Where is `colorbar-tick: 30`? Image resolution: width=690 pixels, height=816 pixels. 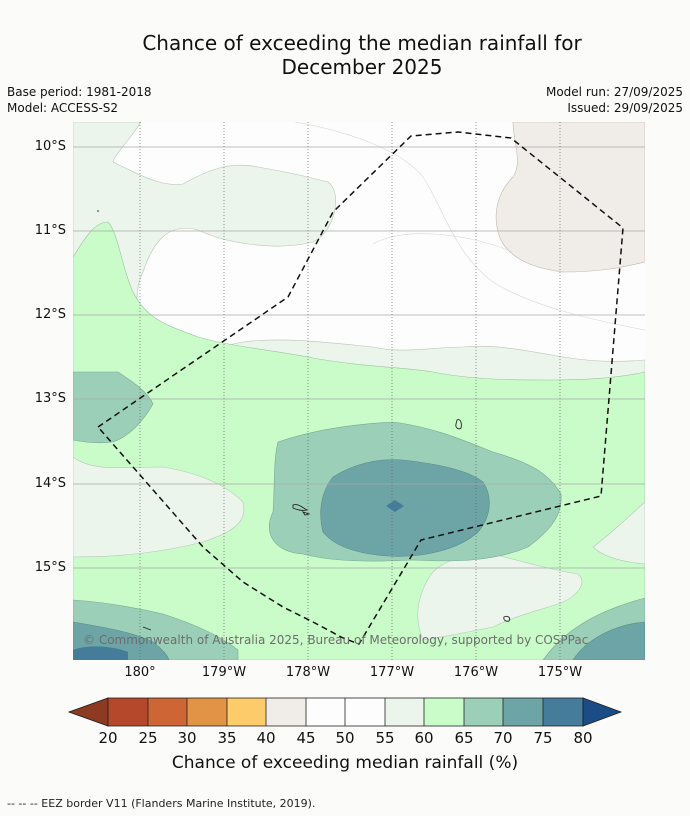 colorbar-tick: 30 is located at coordinates (187, 738).